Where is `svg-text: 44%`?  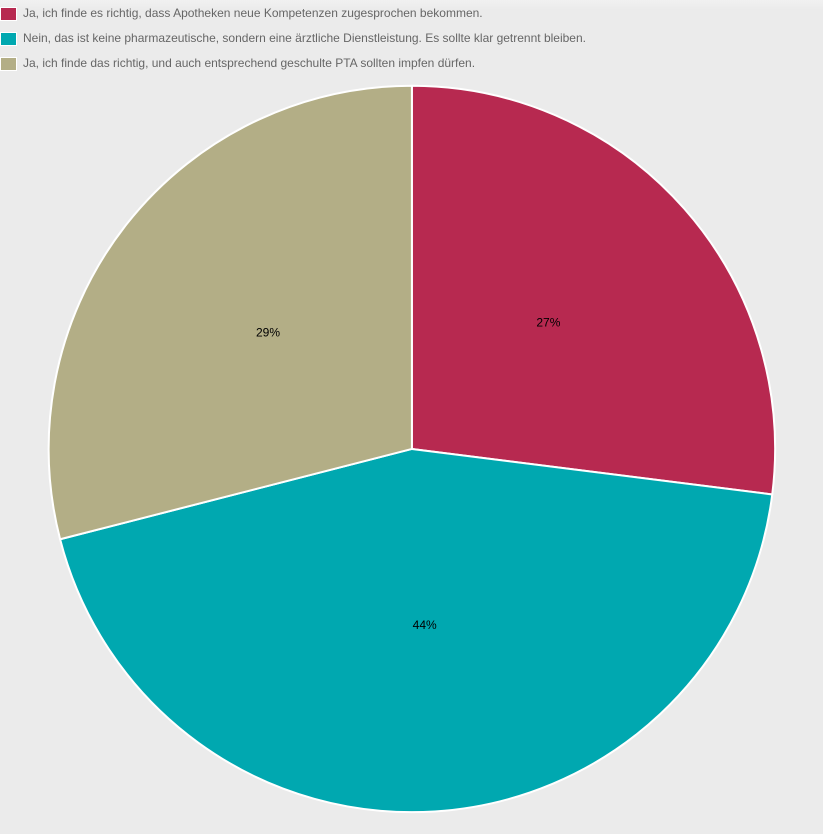 svg-text: 44% is located at coordinates (425, 625).